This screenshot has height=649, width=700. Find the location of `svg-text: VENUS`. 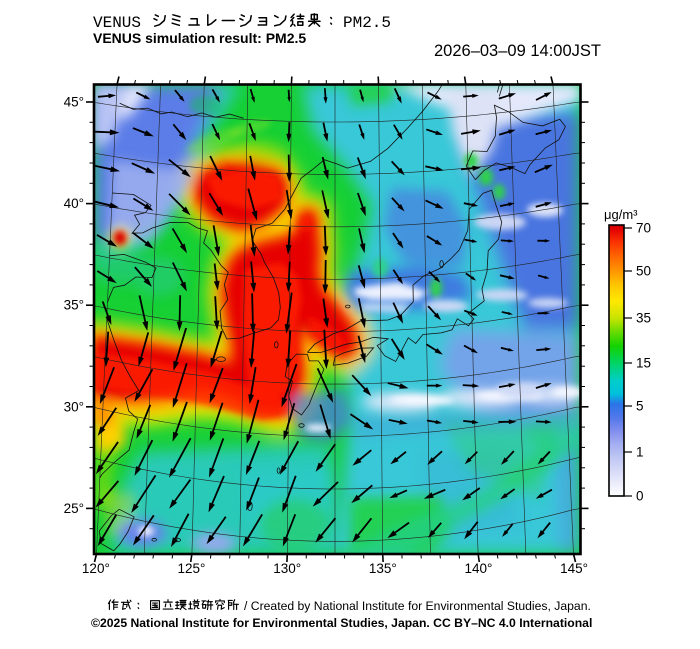

svg-text: VENUS is located at coordinates (117, 23).